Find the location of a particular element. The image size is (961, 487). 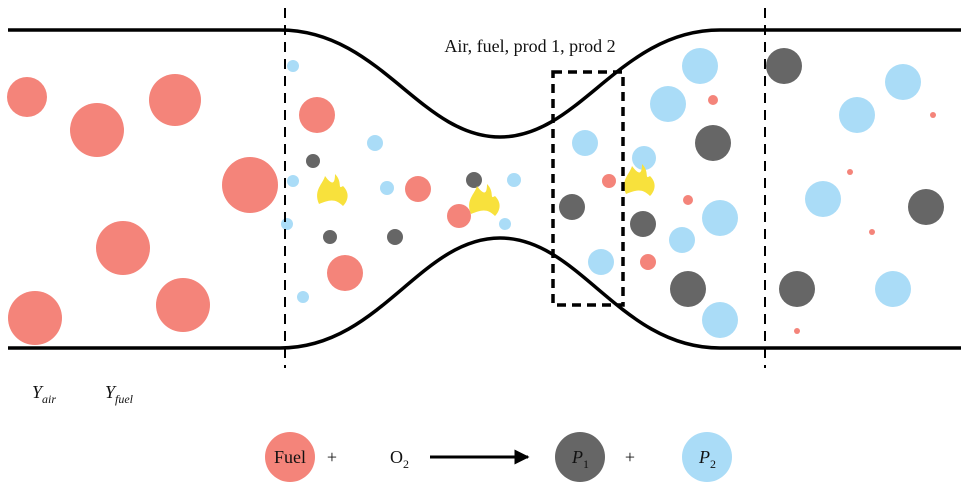

oxygen-label: O2 is located at coordinates (399, 459).